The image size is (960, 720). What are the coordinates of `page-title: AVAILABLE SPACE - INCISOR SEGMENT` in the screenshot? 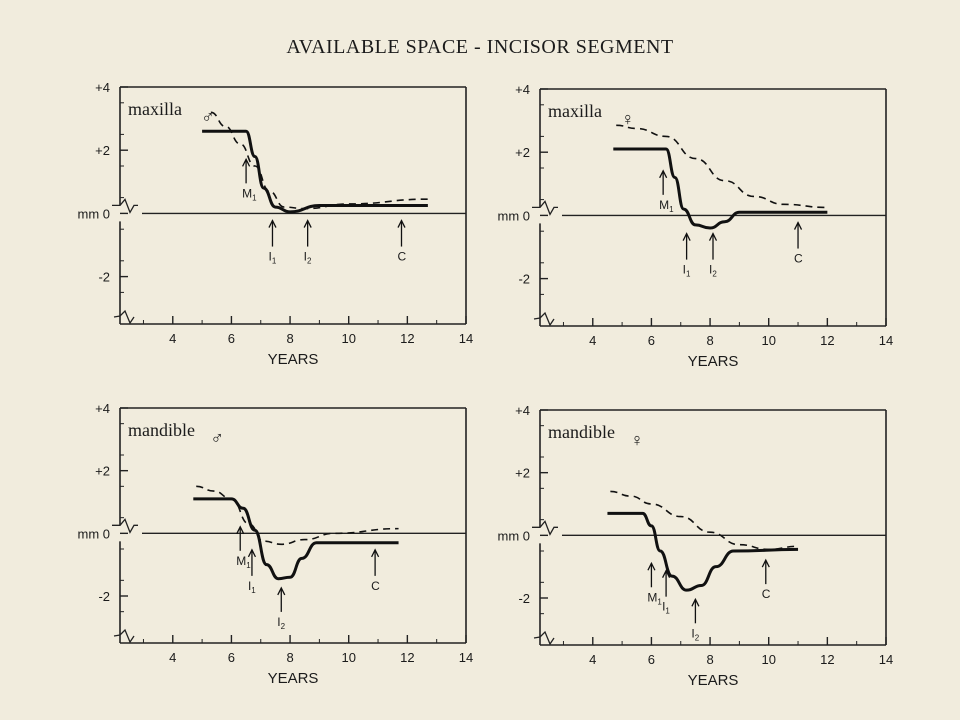 It's located at (480, 47).